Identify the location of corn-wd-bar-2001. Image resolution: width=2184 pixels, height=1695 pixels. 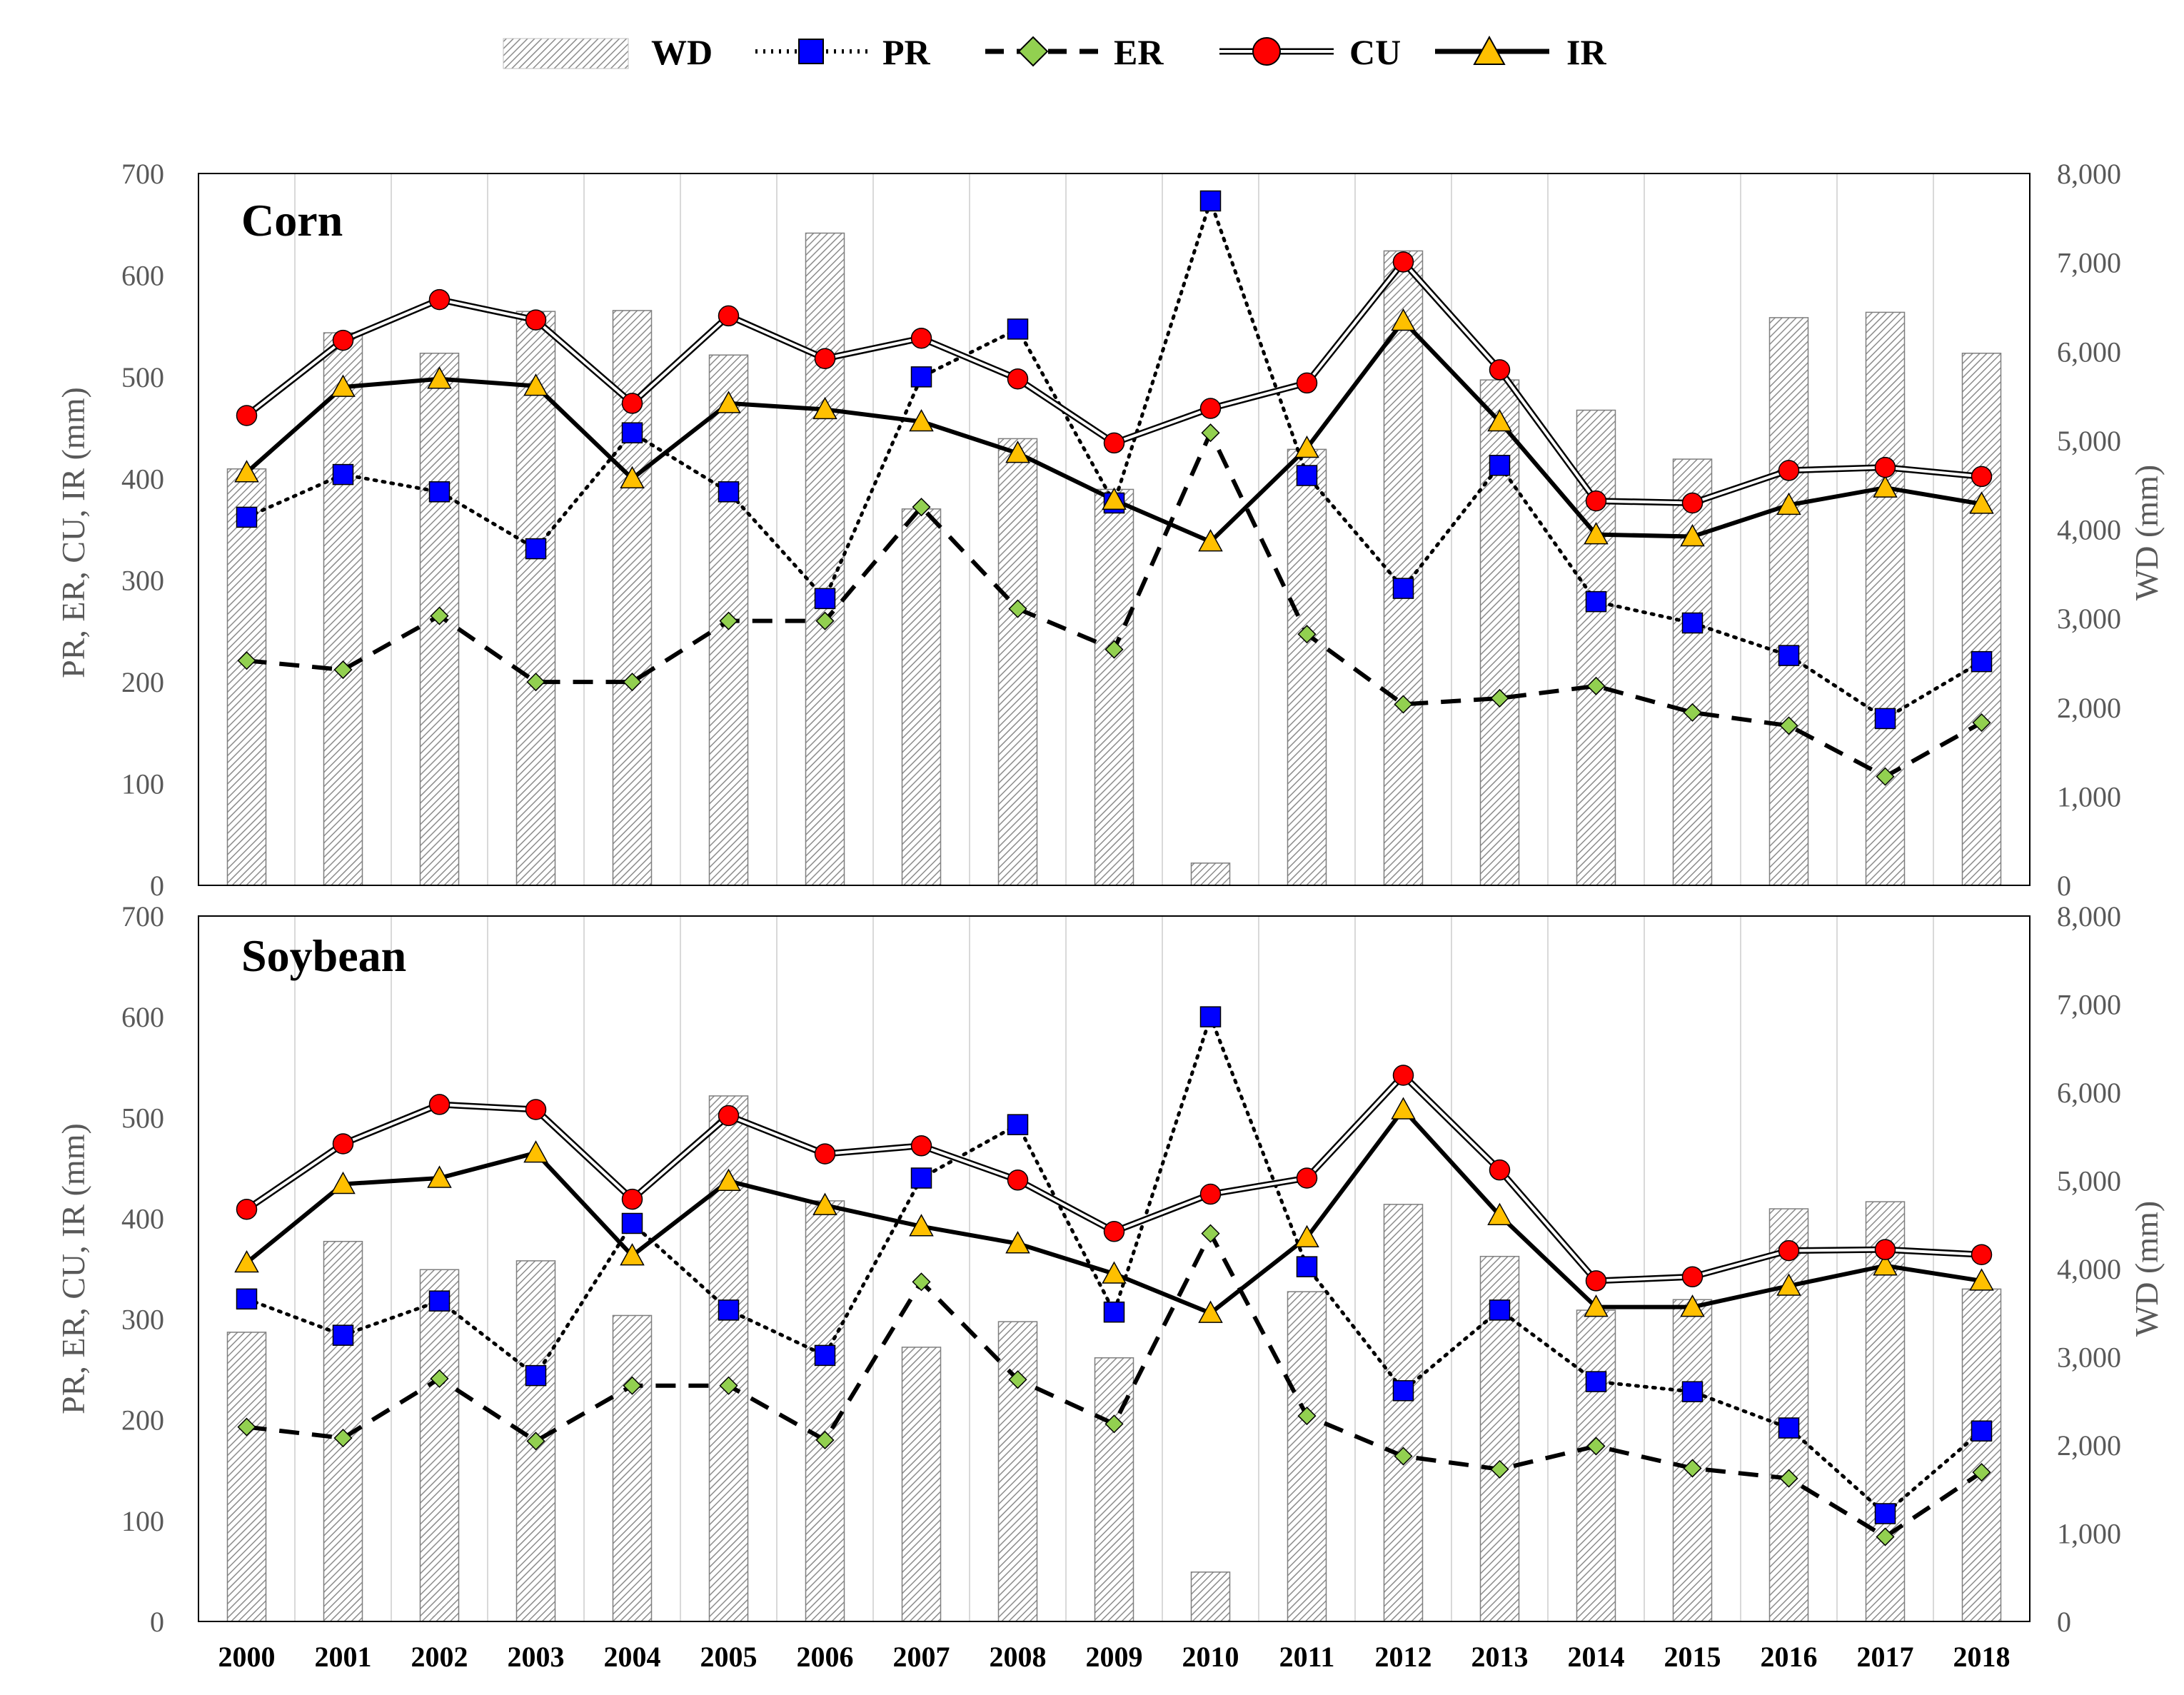
(343, 609).